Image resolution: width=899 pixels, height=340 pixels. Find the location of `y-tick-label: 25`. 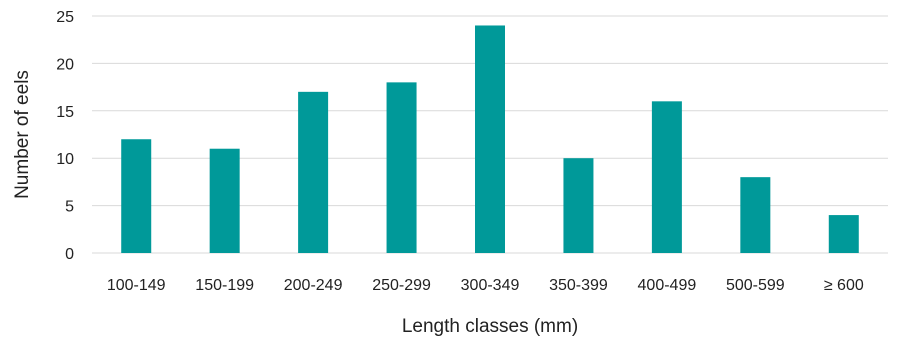

y-tick-label: 25 is located at coordinates (65, 17).